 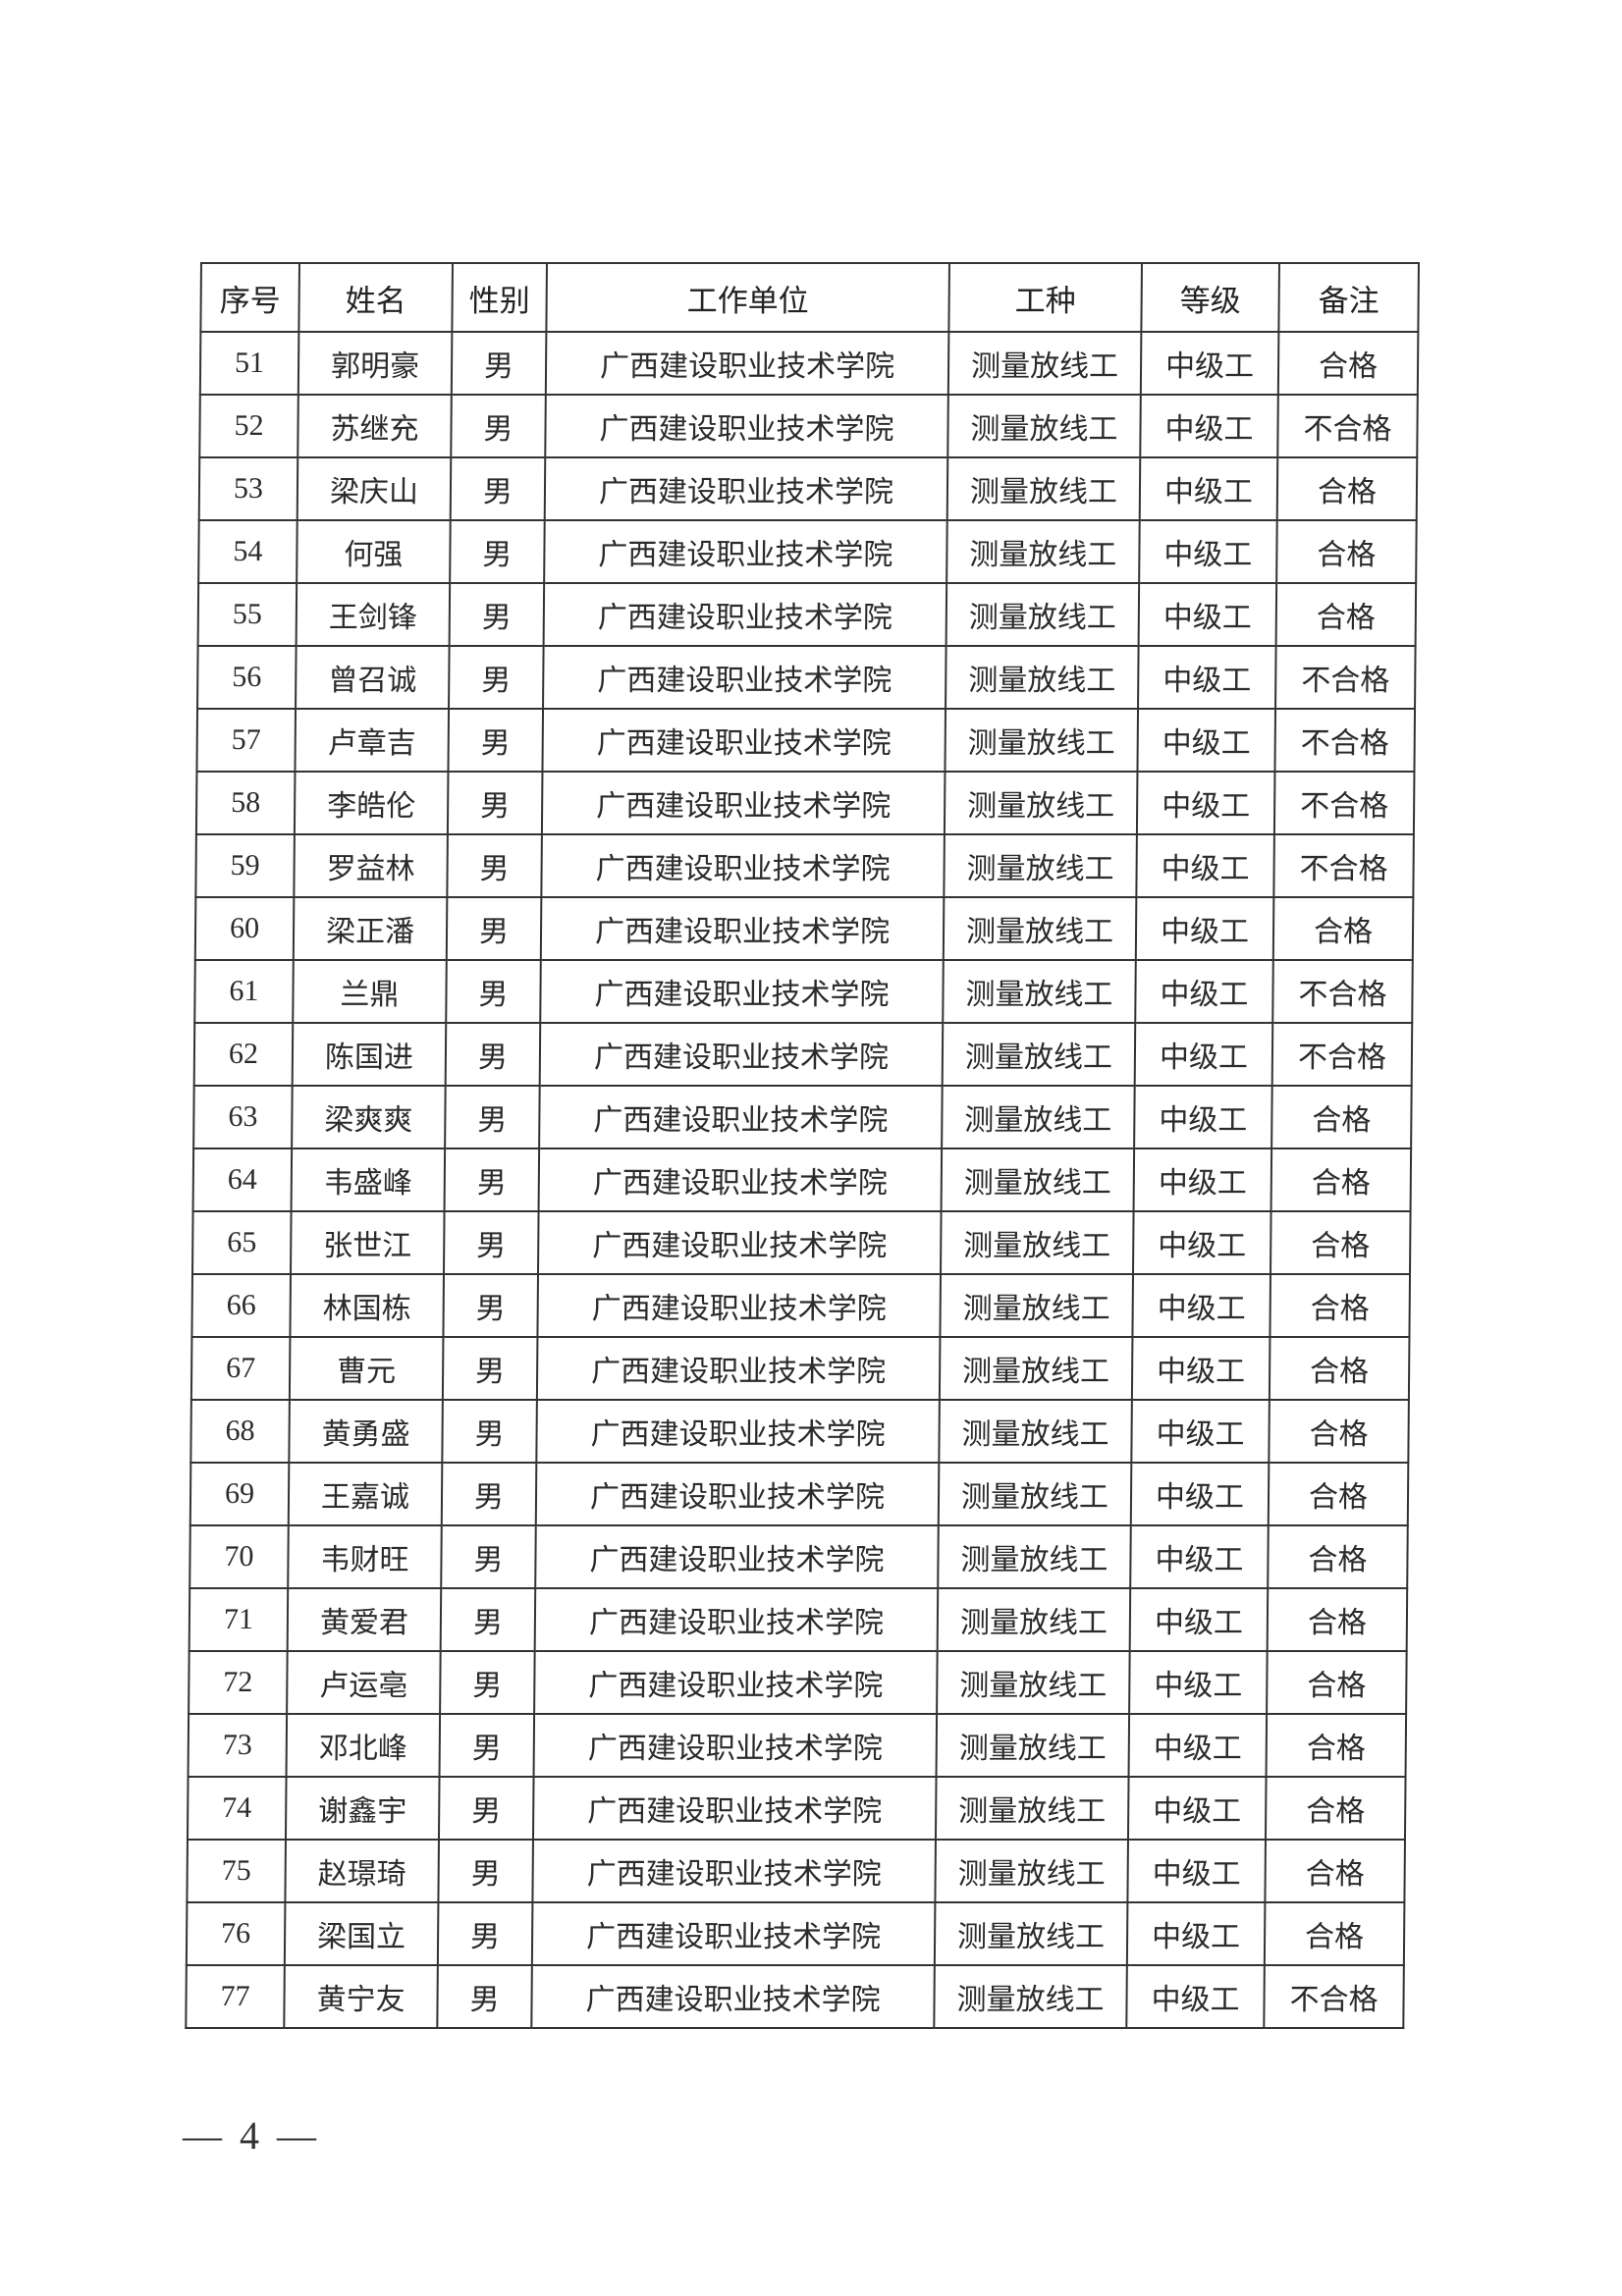 I want to click on table-row: 53 梁庆山男广西建设职业技术学院 测量放线工 中级工 合格, so click(x=808, y=489).